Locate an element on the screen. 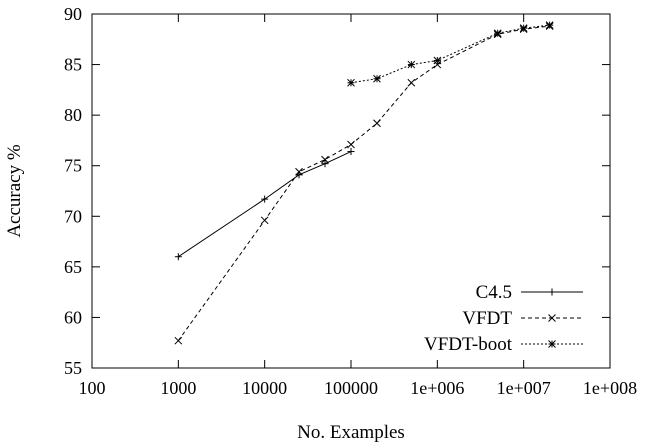  x-axis-label: No. Examples is located at coordinates (351, 432).